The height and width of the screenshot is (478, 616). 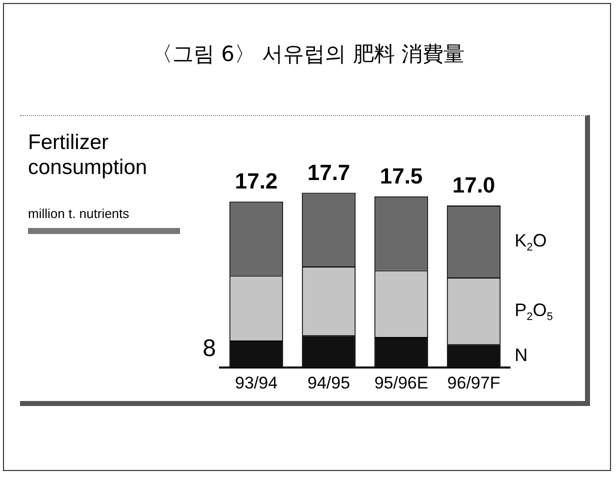 I want to click on x-tick-label: 94/95, so click(x=328, y=382).